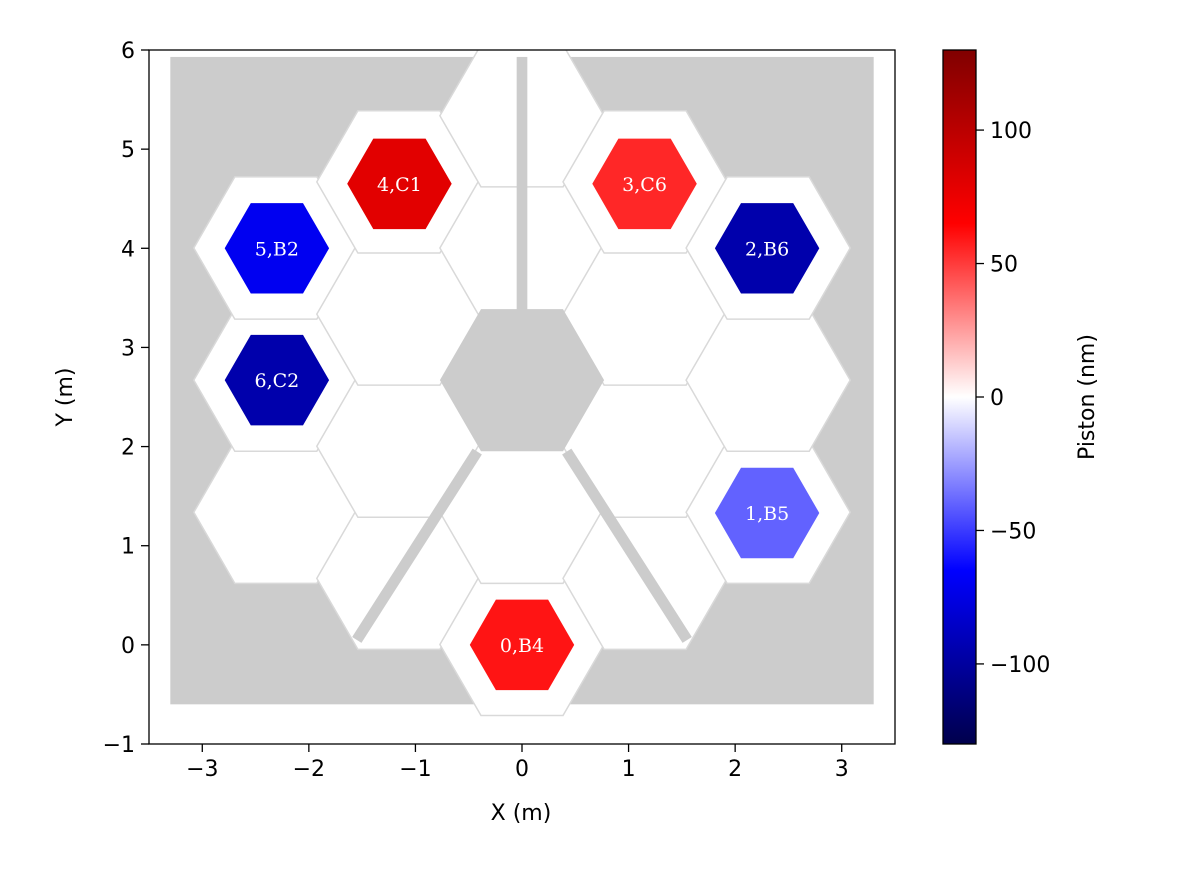 The image size is (1197, 872). What do you see at coordinates (128, 448) in the screenshot?
I see `y-tick-label: 2` at bounding box center [128, 448].